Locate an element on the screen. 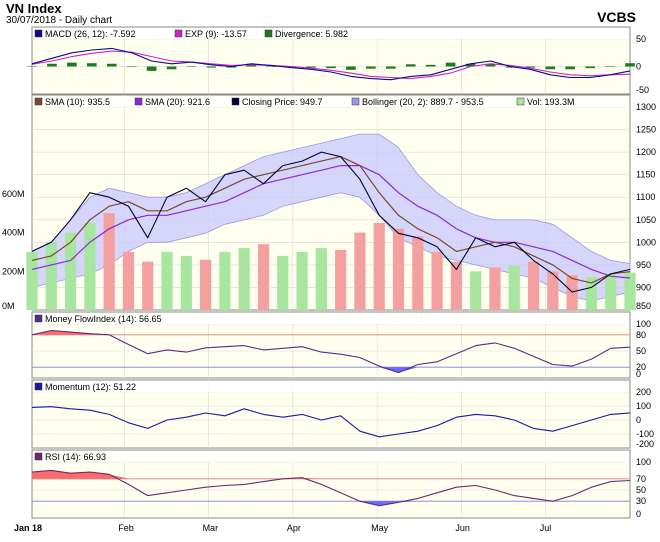 The width and height of the screenshot is (660, 542). series-mfi is located at coordinates (331, 351).